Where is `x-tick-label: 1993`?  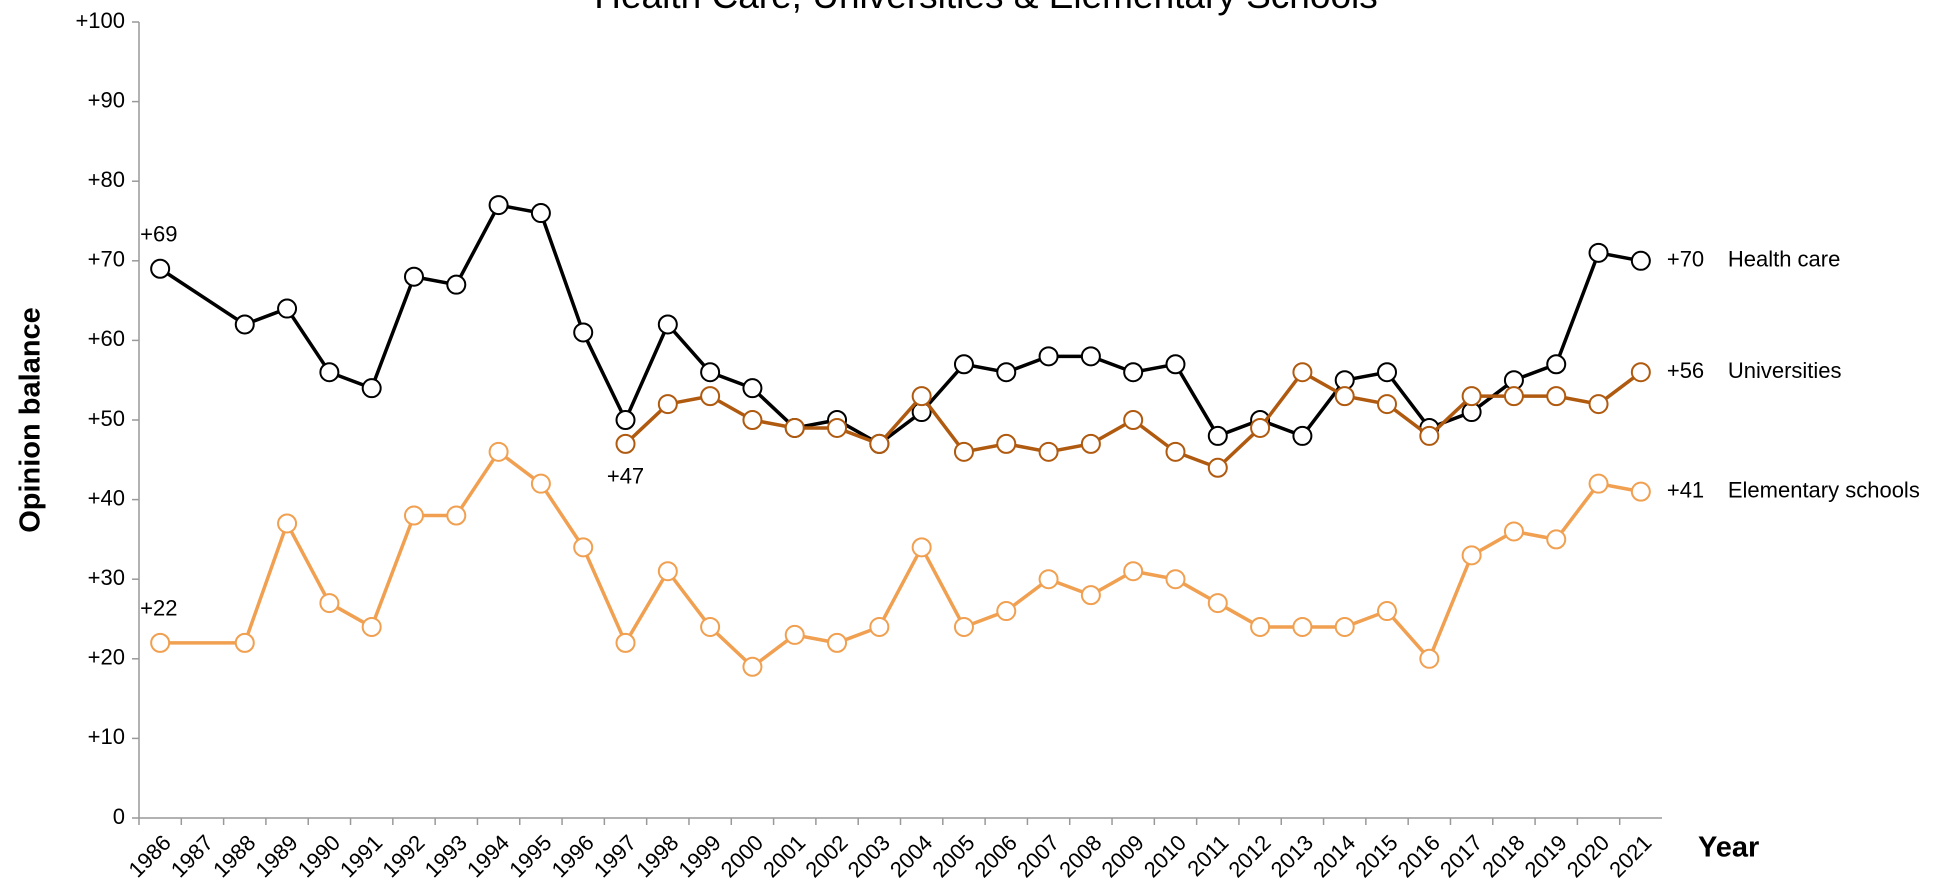
x-tick-label: 1993 is located at coordinates (446, 856).